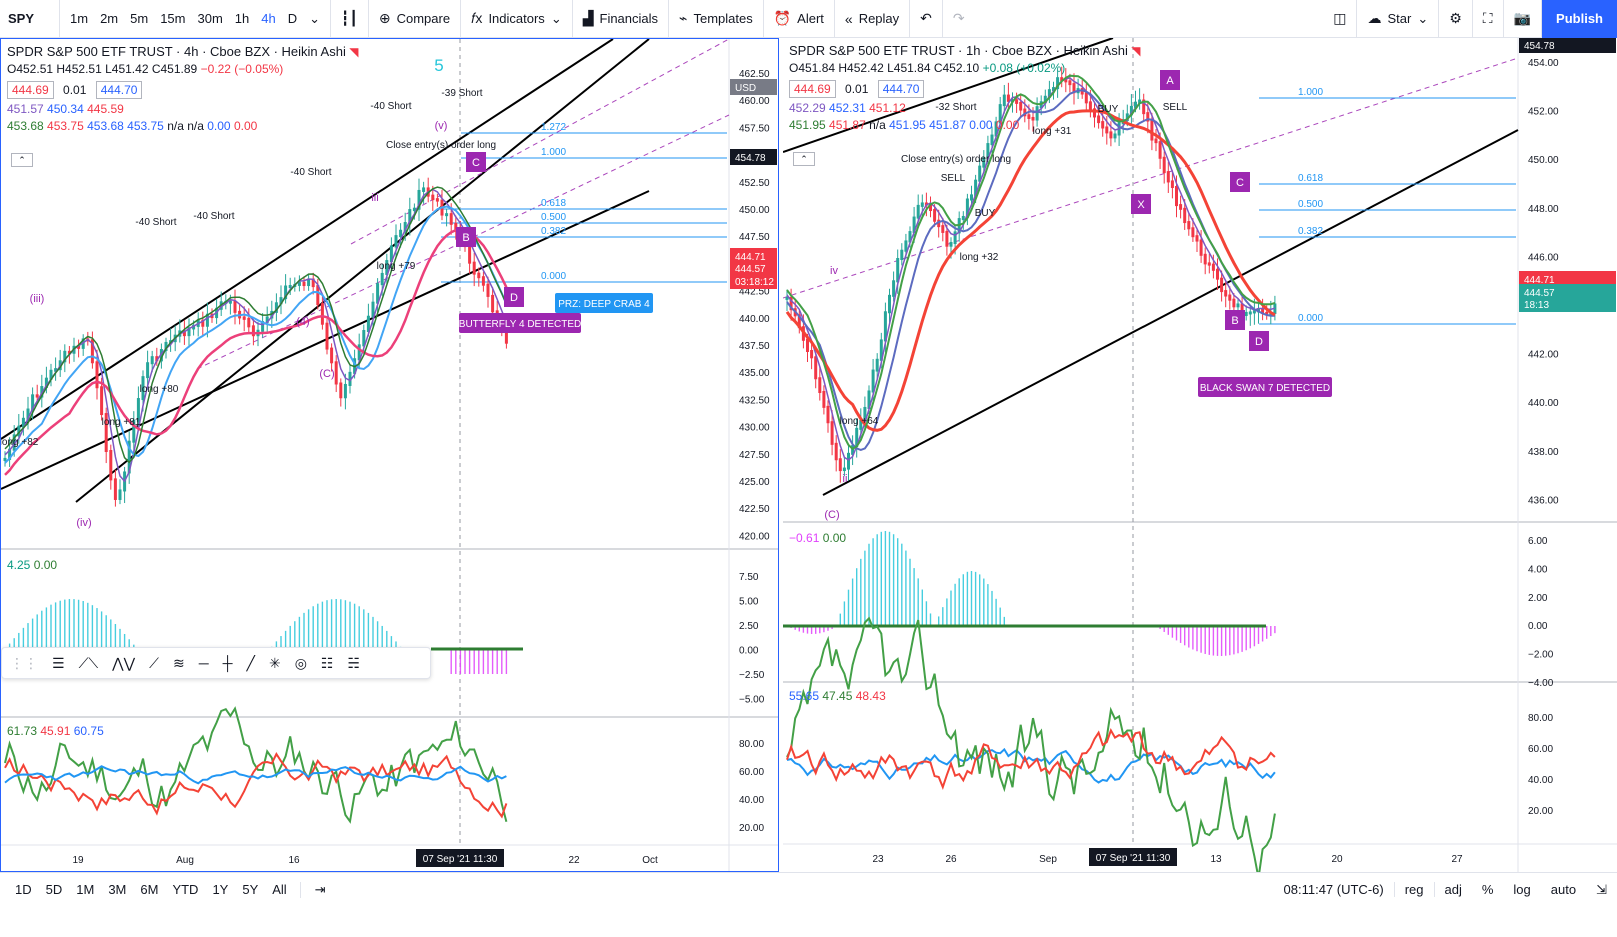  What do you see at coordinates (185, 860) in the screenshot?
I see `time-tick-label: Aug` at bounding box center [185, 860].